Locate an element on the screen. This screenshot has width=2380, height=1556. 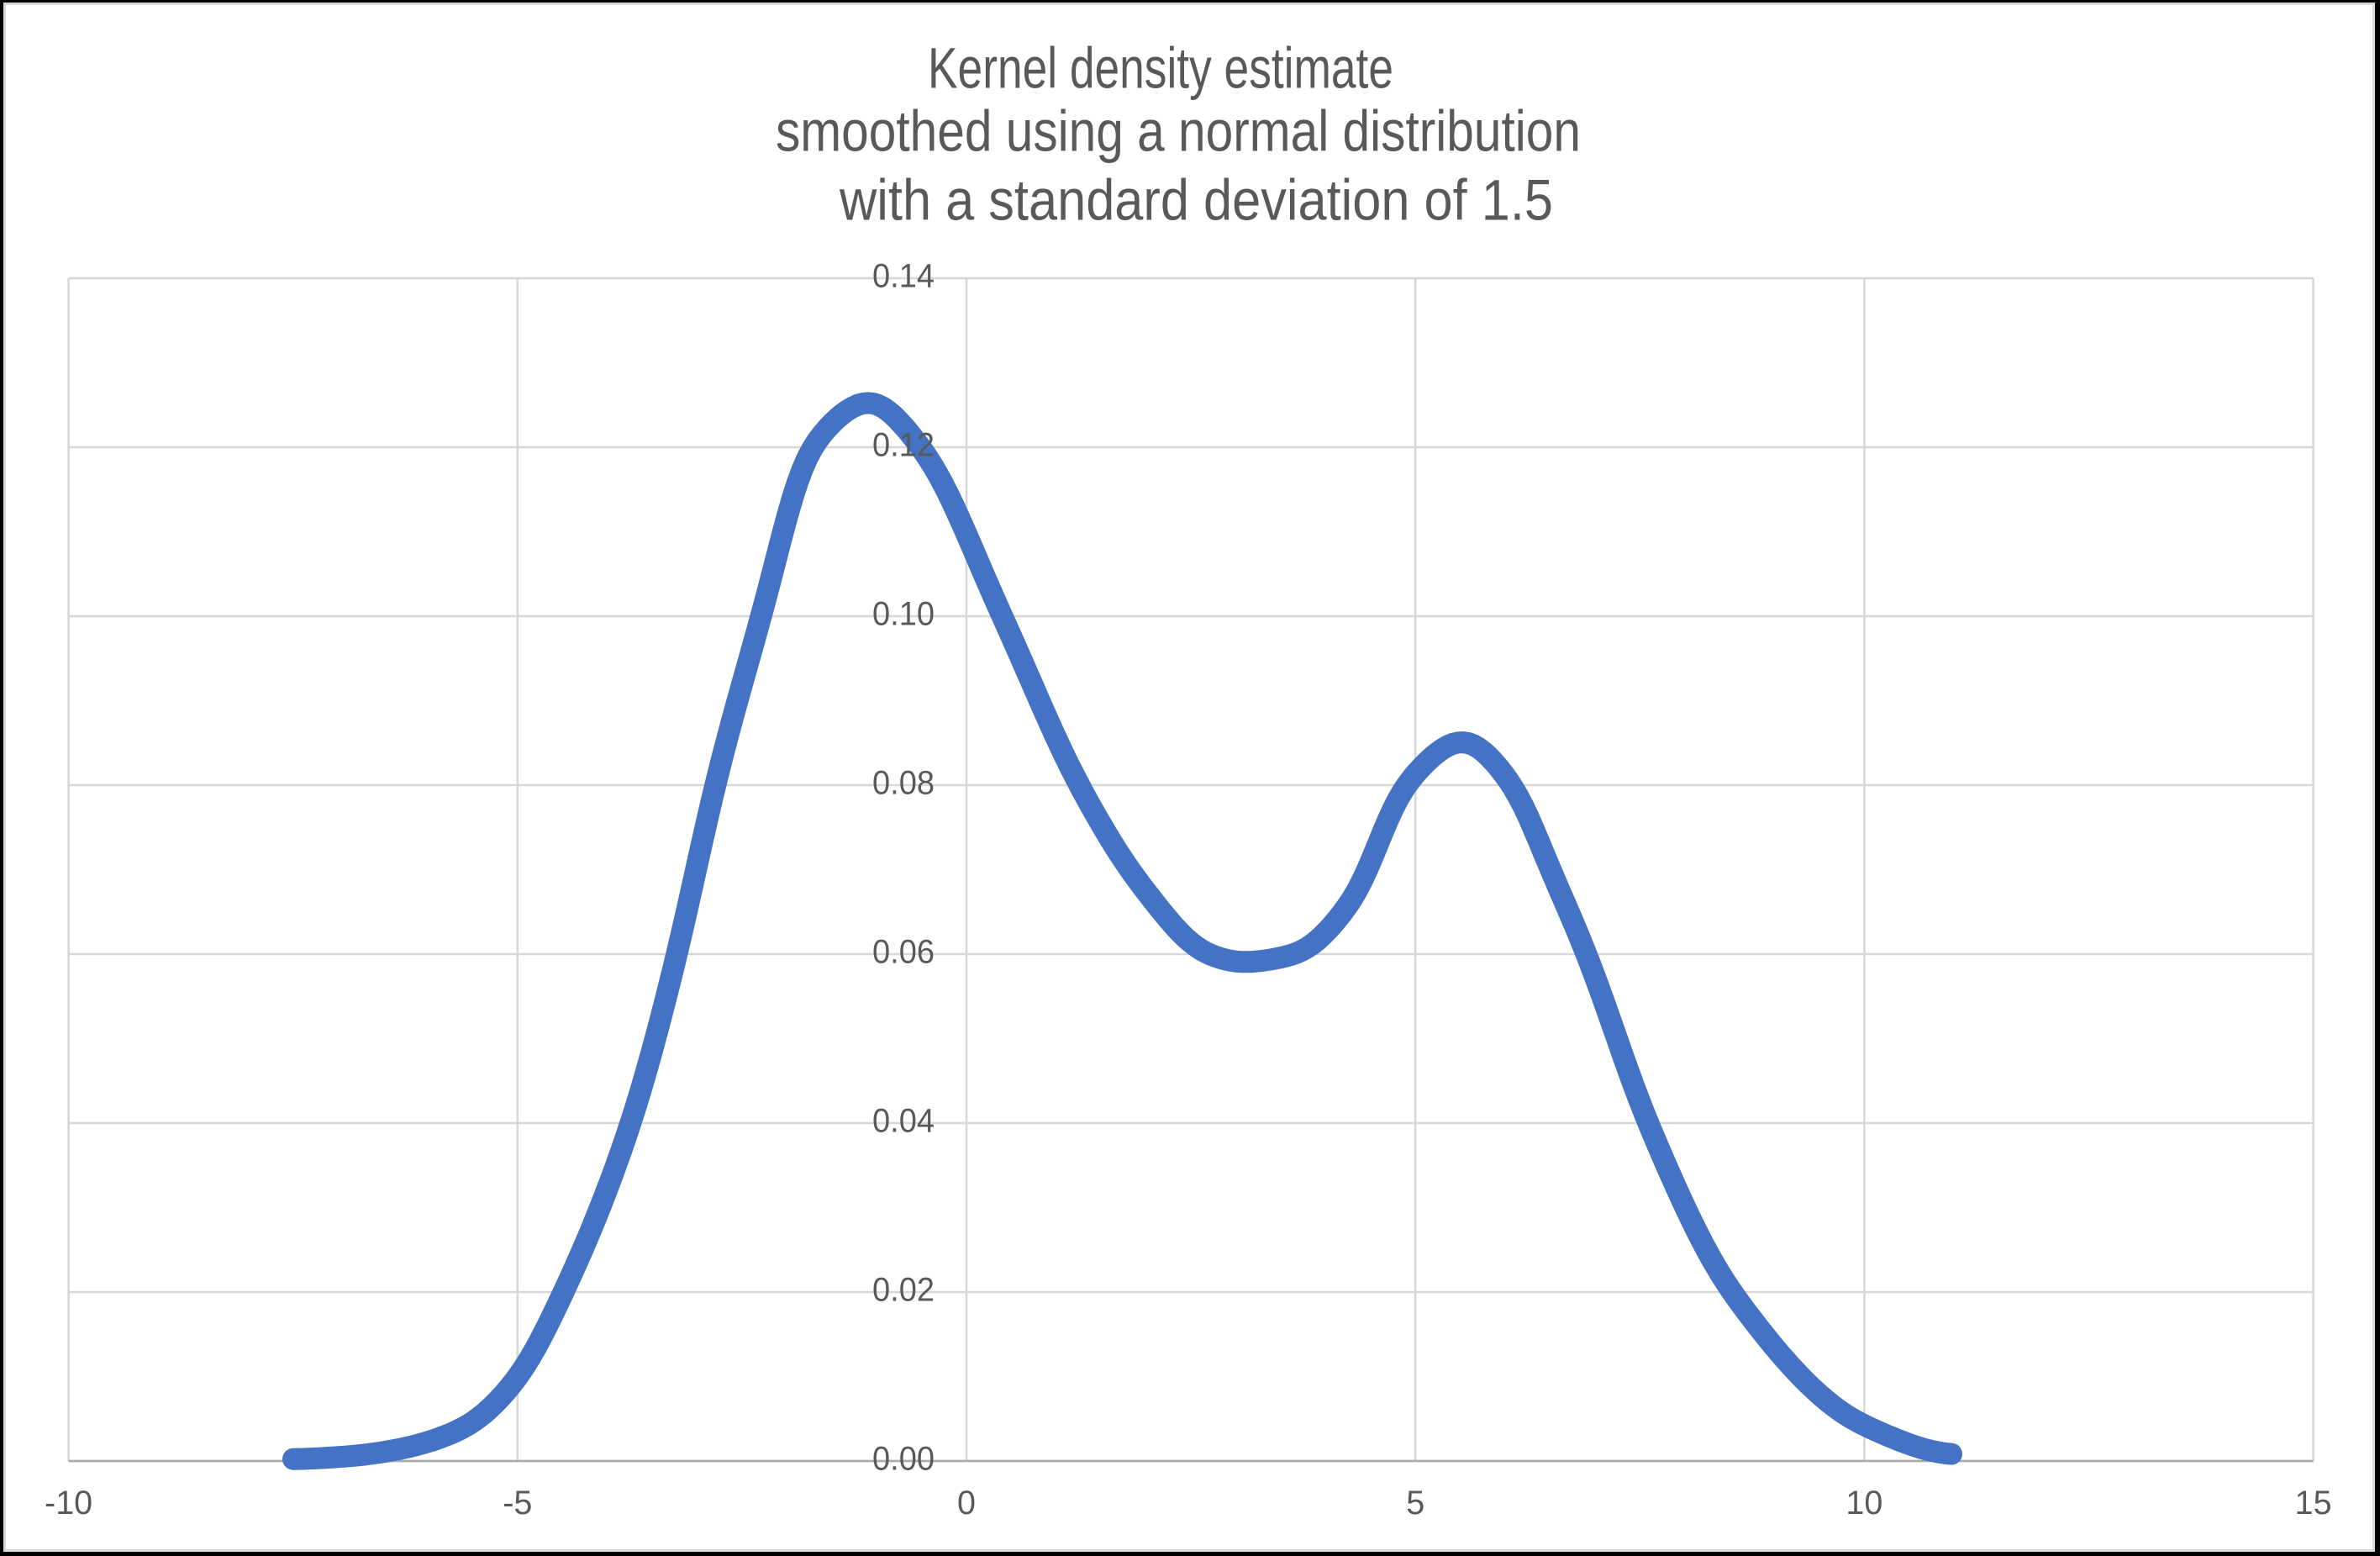
svg-text: -10 is located at coordinates (68, 1503).